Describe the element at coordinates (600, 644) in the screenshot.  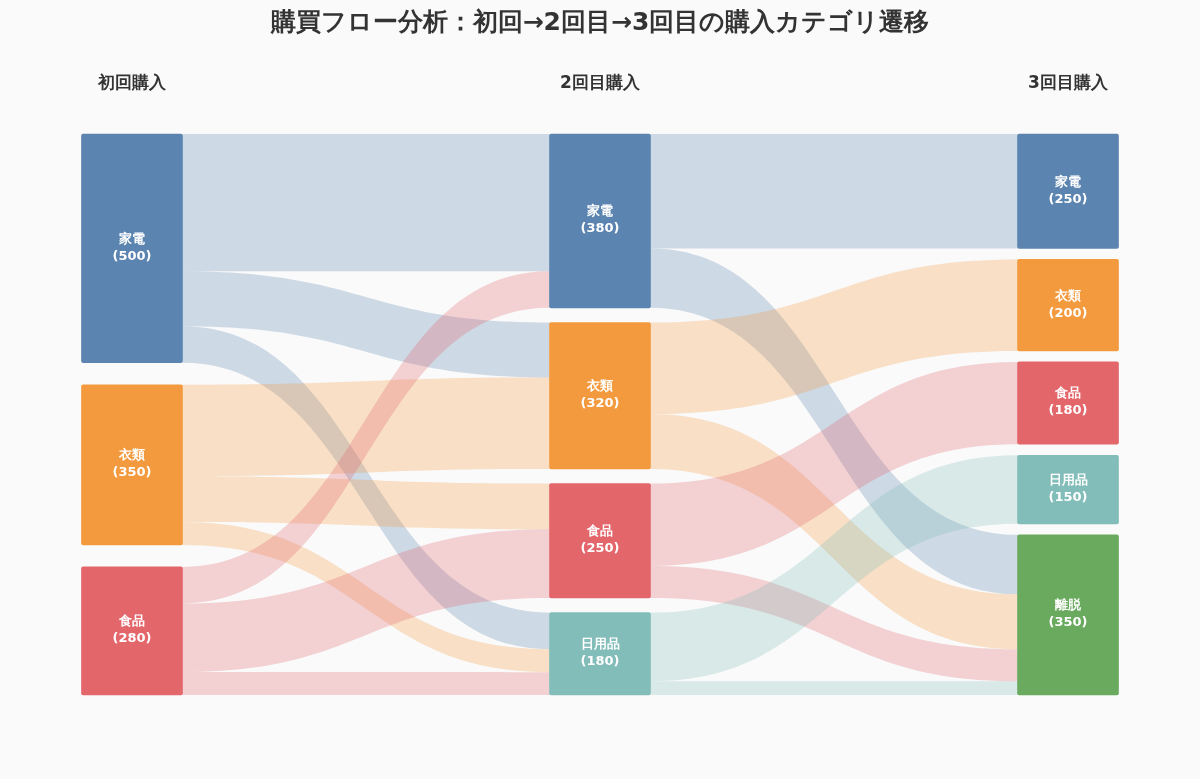
I see `text: 日用品` at that location.